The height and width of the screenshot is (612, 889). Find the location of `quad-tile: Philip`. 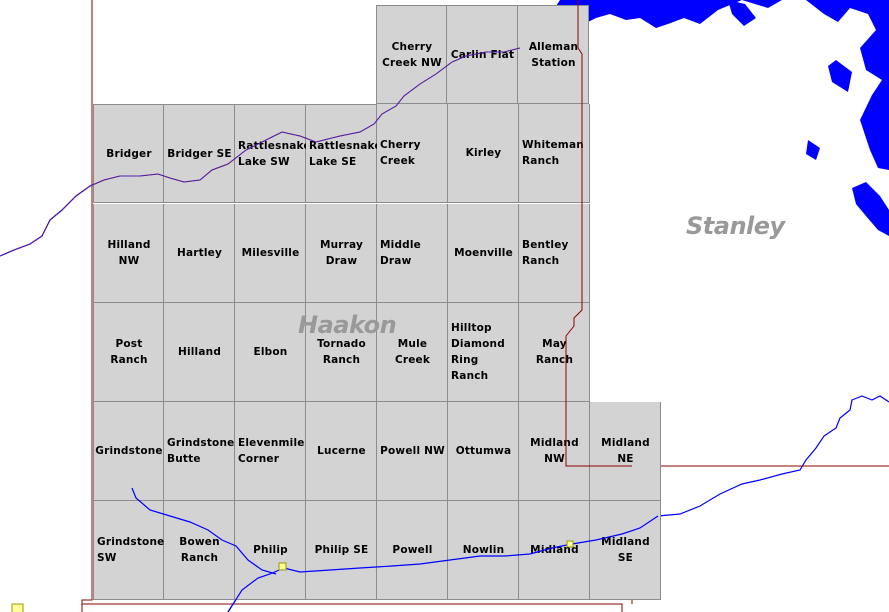

quad-tile: Philip is located at coordinates (270, 550).